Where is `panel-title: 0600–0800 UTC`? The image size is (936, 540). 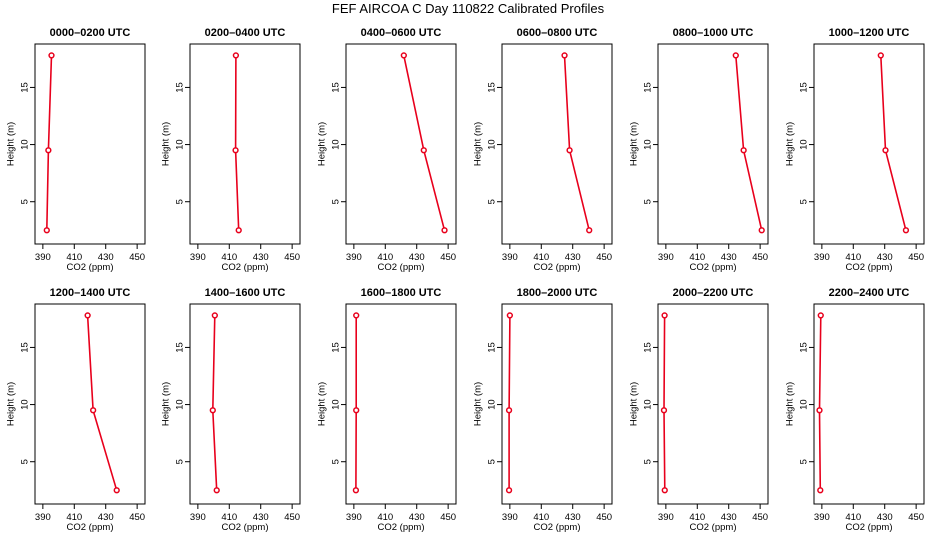
panel-title: 0600–0800 UTC is located at coordinates (557, 33).